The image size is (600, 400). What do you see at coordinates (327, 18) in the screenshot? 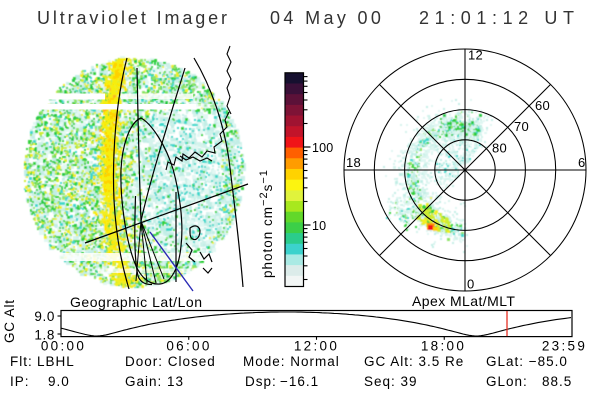
I see `svg-text: 04 May 00` at bounding box center [327, 18].